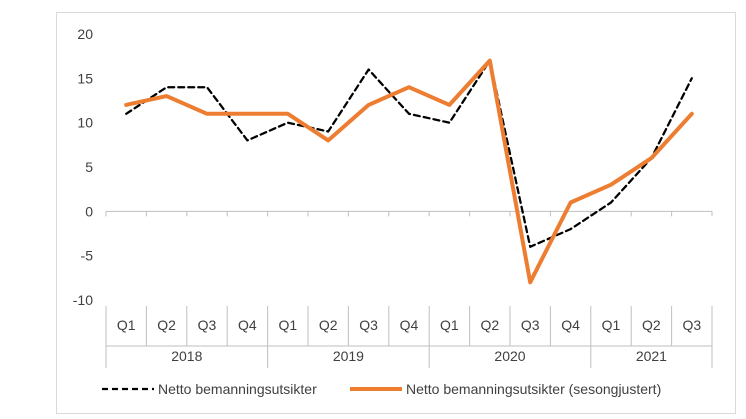 This screenshot has width=746, height=419. I want to click on y-tick-label: -10, so click(83, 300).